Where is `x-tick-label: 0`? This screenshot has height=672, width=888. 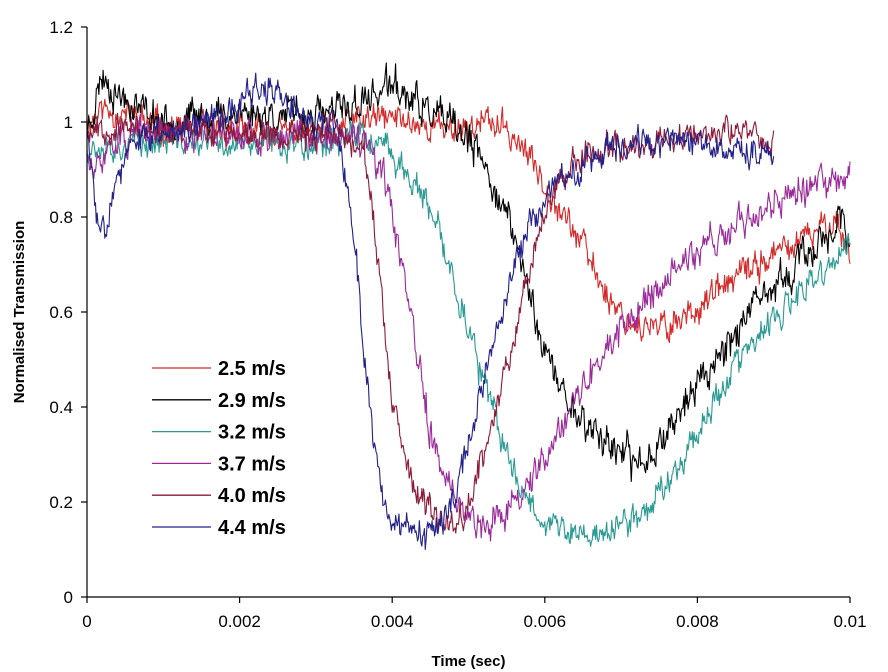 x-tick-label: 0 is located at coordinates (86, 621).